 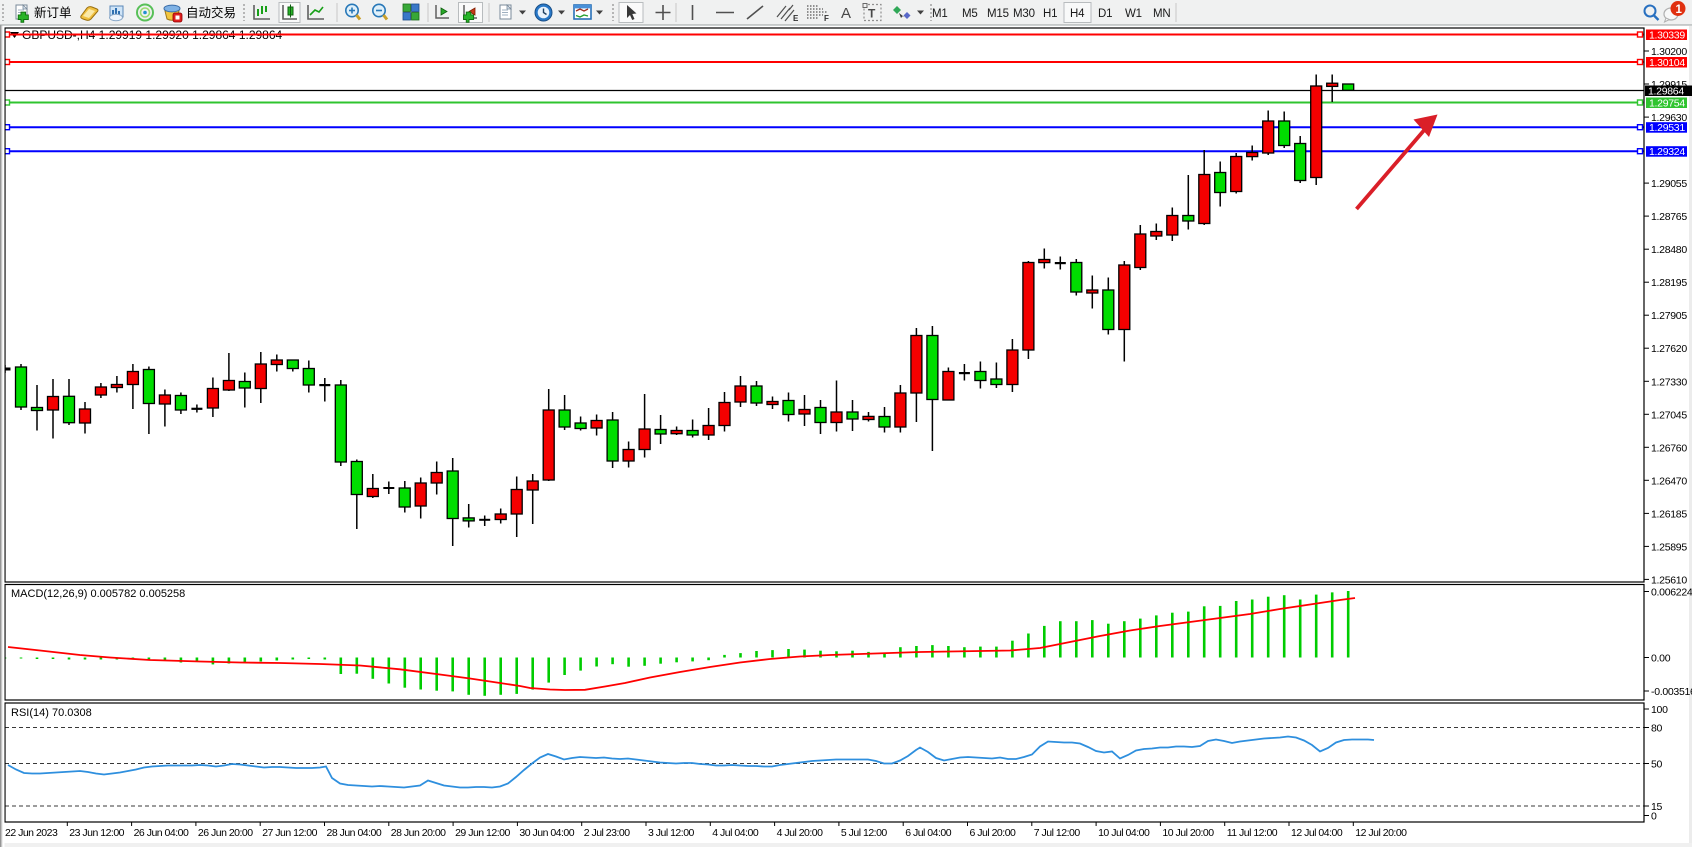 I want to click on svg-text: 1.30339, so click(x=1667, y=36).